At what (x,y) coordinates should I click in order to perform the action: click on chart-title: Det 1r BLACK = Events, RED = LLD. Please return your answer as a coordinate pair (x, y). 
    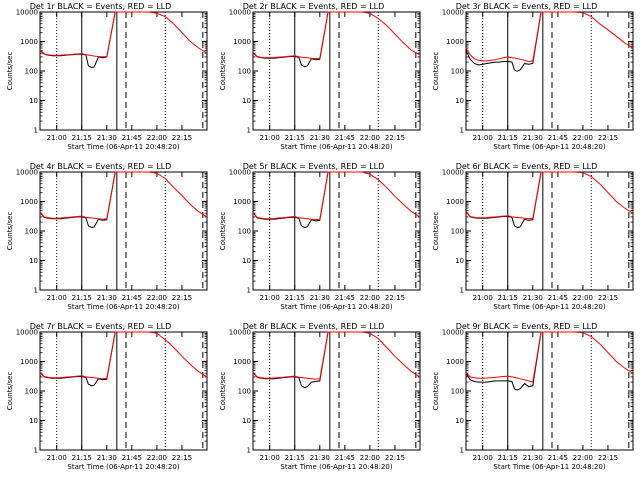
    Looking at the image, I should click on (101, 6).